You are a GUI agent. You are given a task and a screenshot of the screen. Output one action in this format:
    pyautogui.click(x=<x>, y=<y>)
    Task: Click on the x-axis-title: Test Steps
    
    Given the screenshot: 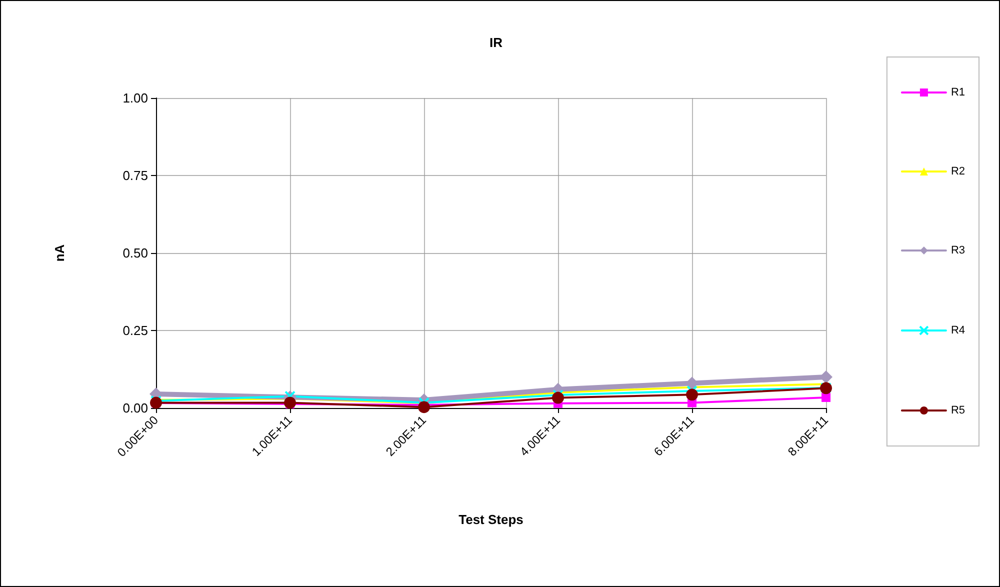 What is the action you would take?
    pyautogui.click(x=491, y=519)
    